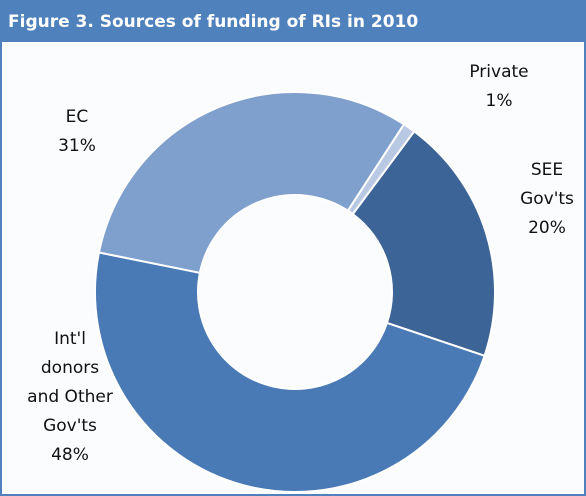 Image resolution: width=586 pixels, height=496 pixels. Describe the element at coordinates (77, 146) in the screenshot. I see `value-label: 31%` at that location.